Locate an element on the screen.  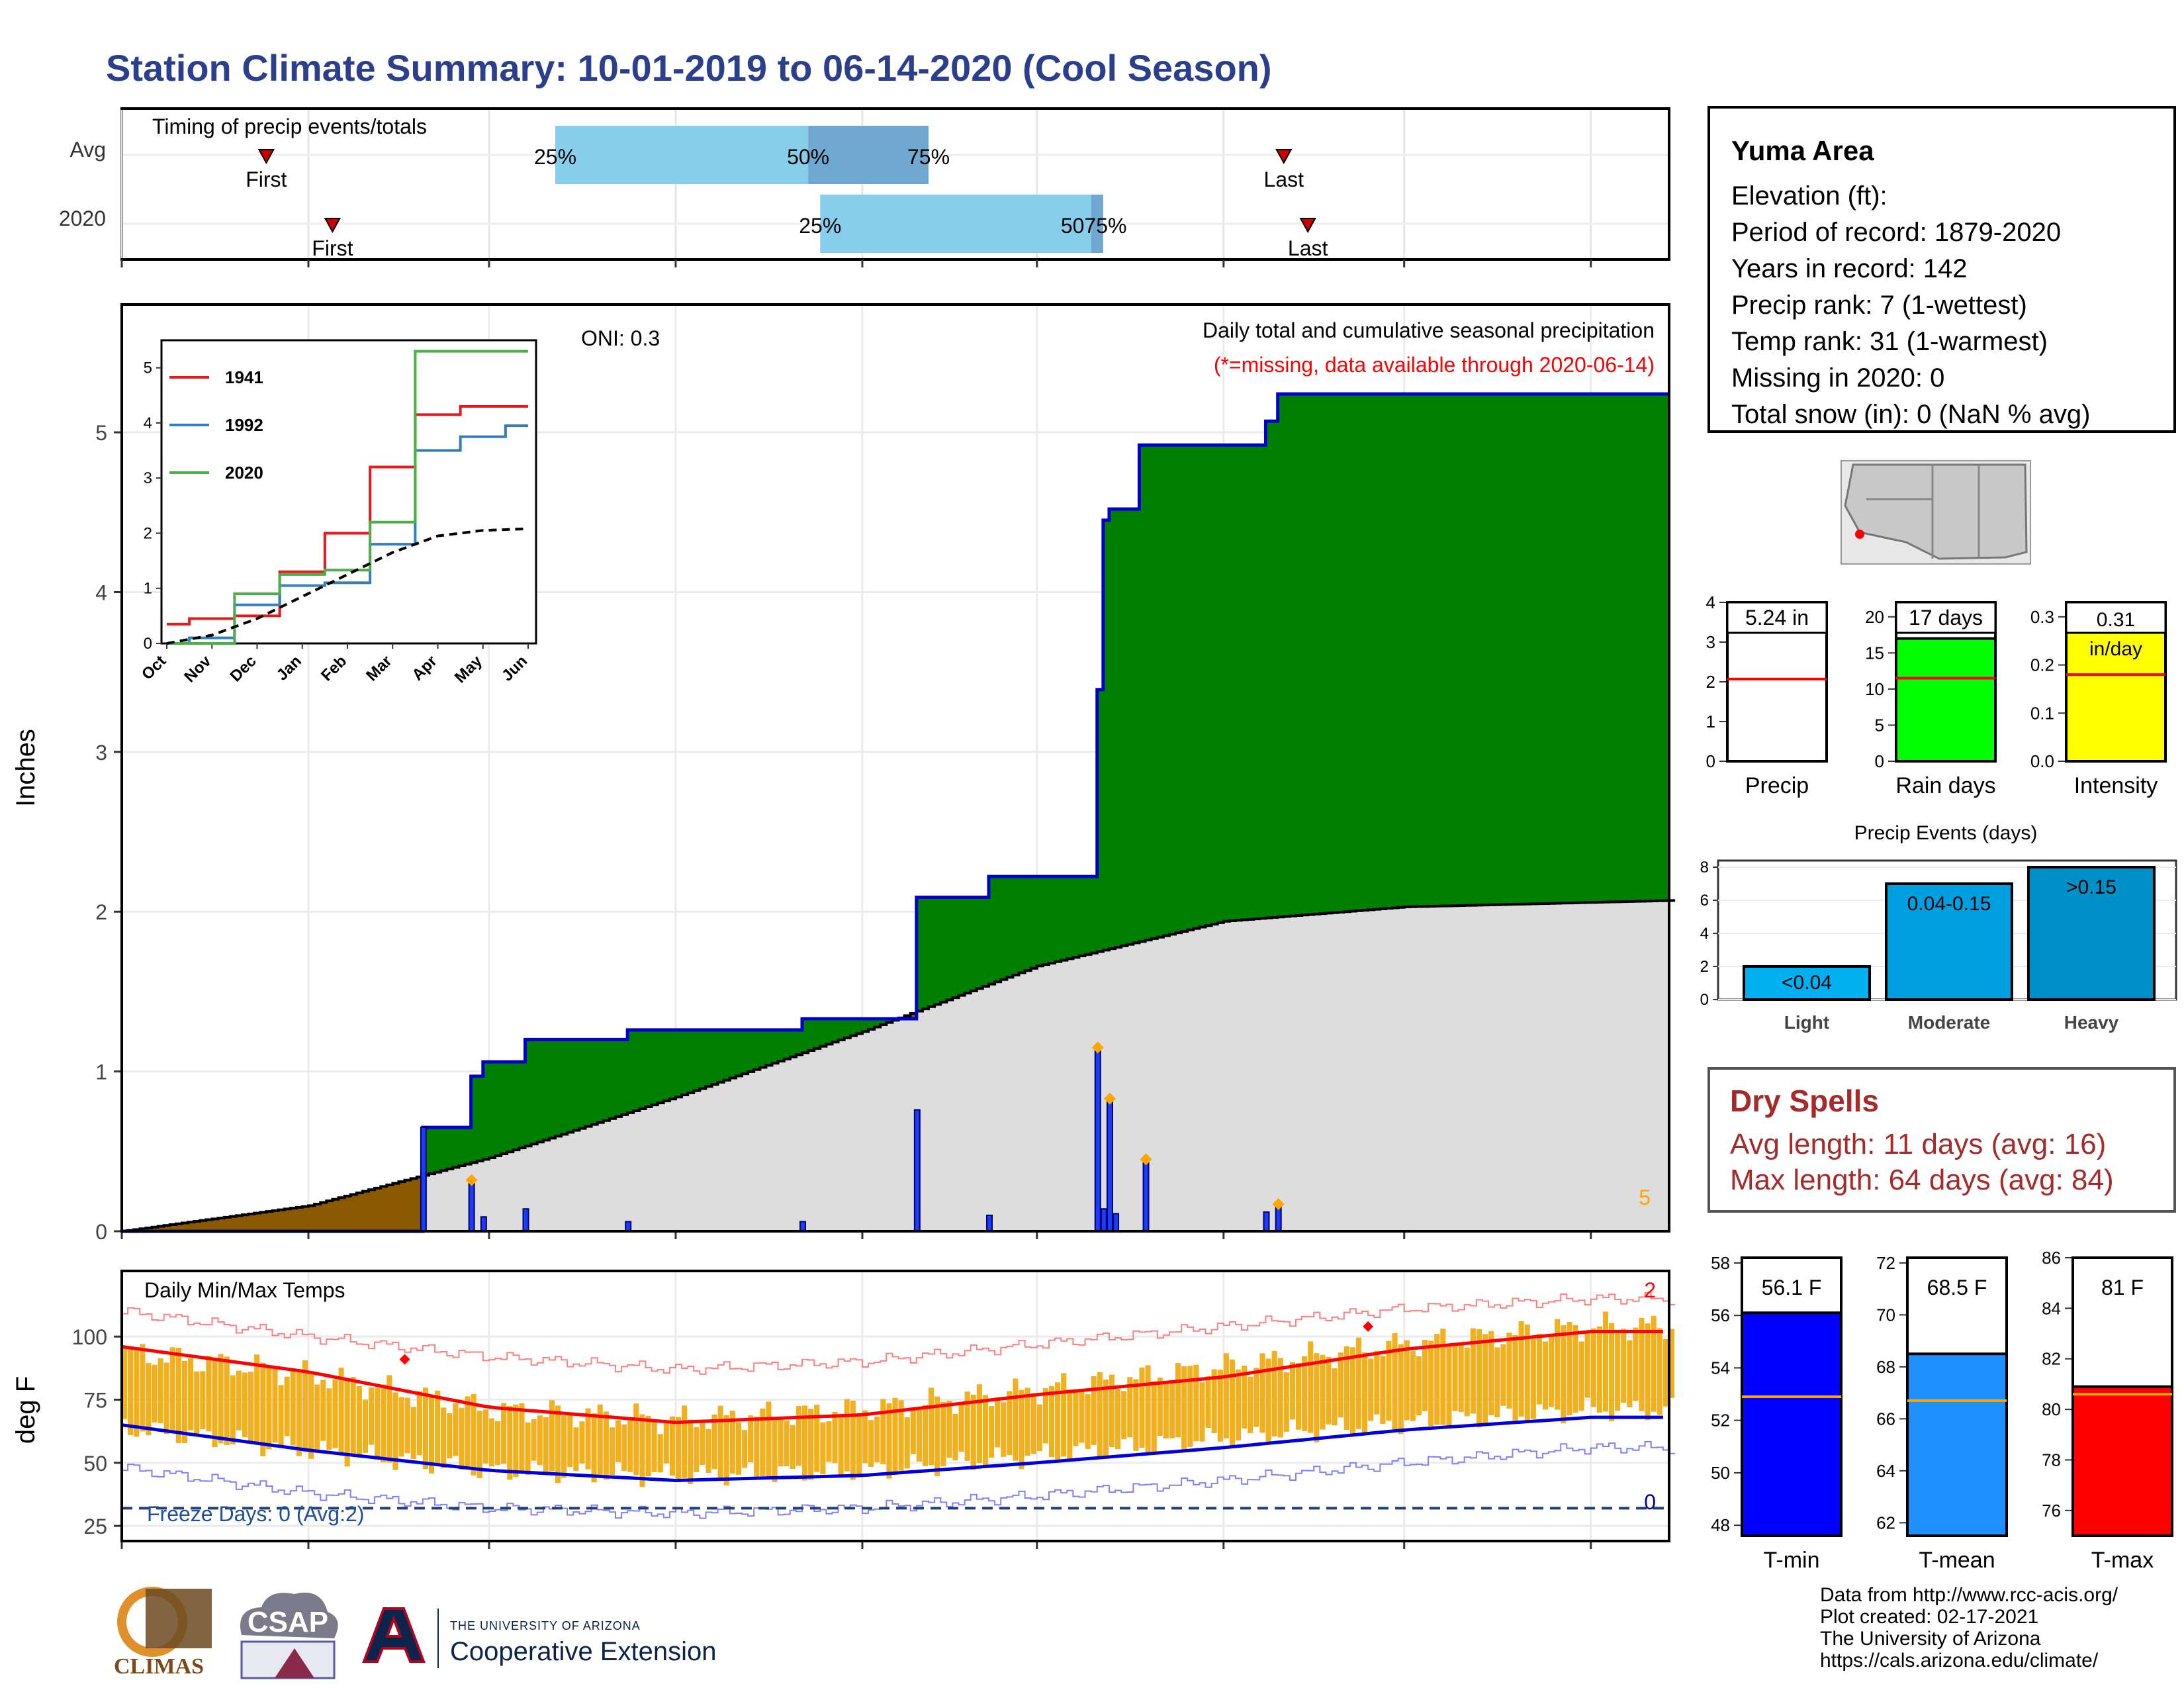
summary-tick-label: 20 is located at coordinates (1874, 617).